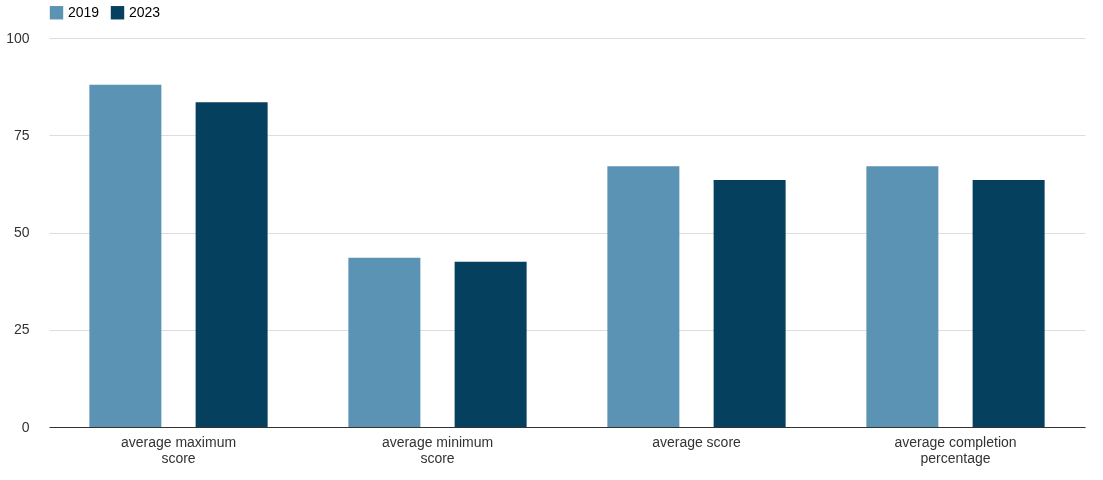 The height and width of the screenshot is (480, 1103). What do you see at coordinates (178, 449) in the screenshot?
I see `x-tick-label: average maximum score` at bounding box center [178, 449].